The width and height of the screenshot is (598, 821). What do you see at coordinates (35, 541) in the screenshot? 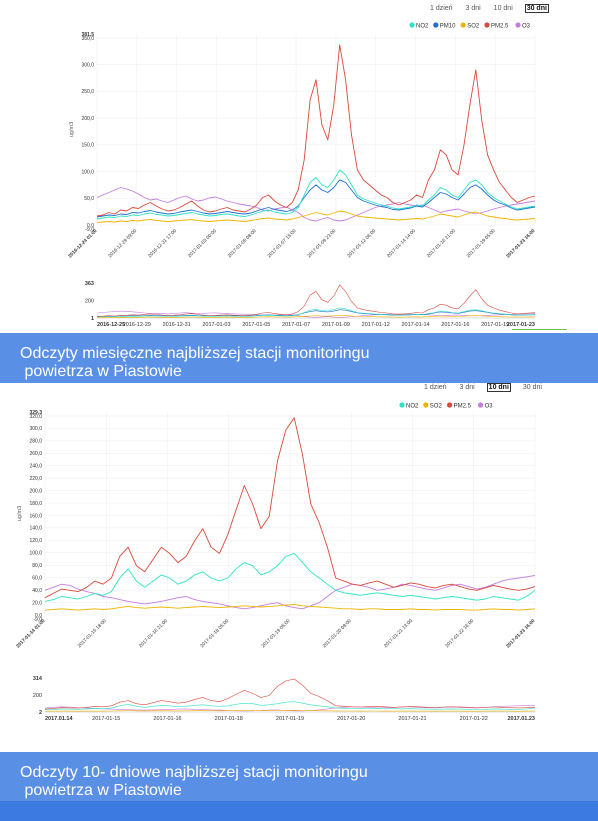
I see `y-tick-label: 120,0` at bounding box center [35, 541].